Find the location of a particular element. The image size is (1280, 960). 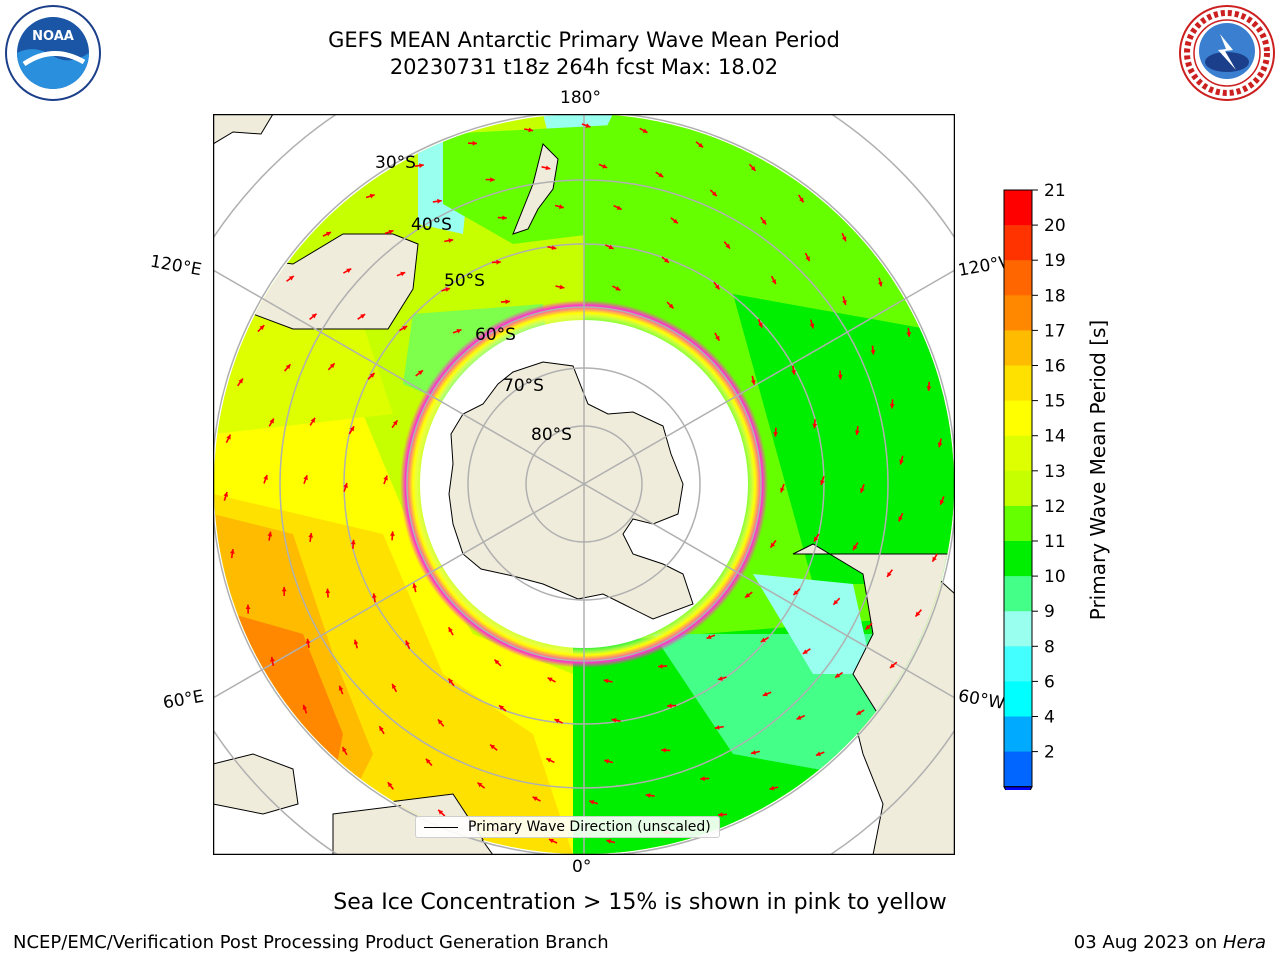

lat-label-60s: 60°S is located at coordinates (495, 335).